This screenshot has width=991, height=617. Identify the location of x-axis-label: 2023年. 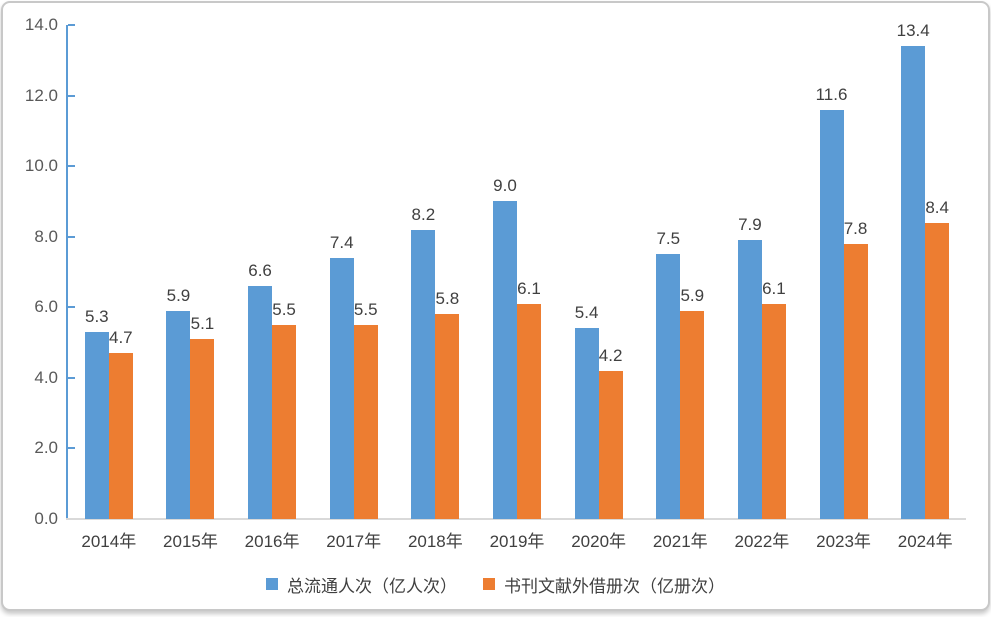
(843, 541).